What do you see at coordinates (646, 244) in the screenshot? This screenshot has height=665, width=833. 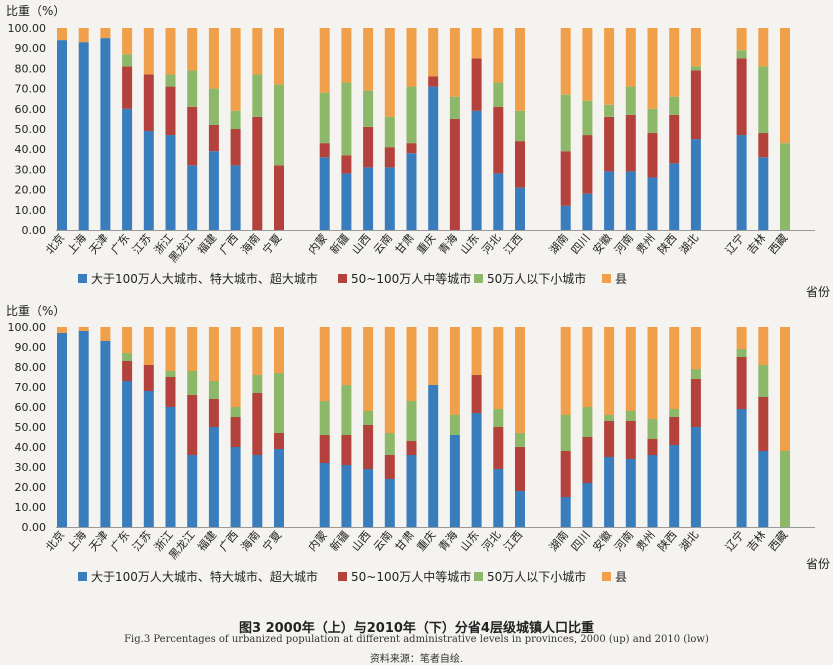 I see `x-tick-label: 贵州` at bounding box center [646, 244].